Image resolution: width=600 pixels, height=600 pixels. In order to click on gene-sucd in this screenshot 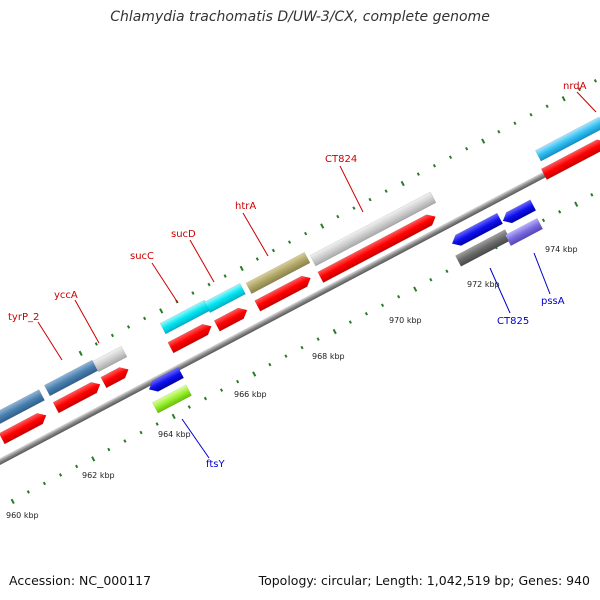, I will do `click(225, 298)`.